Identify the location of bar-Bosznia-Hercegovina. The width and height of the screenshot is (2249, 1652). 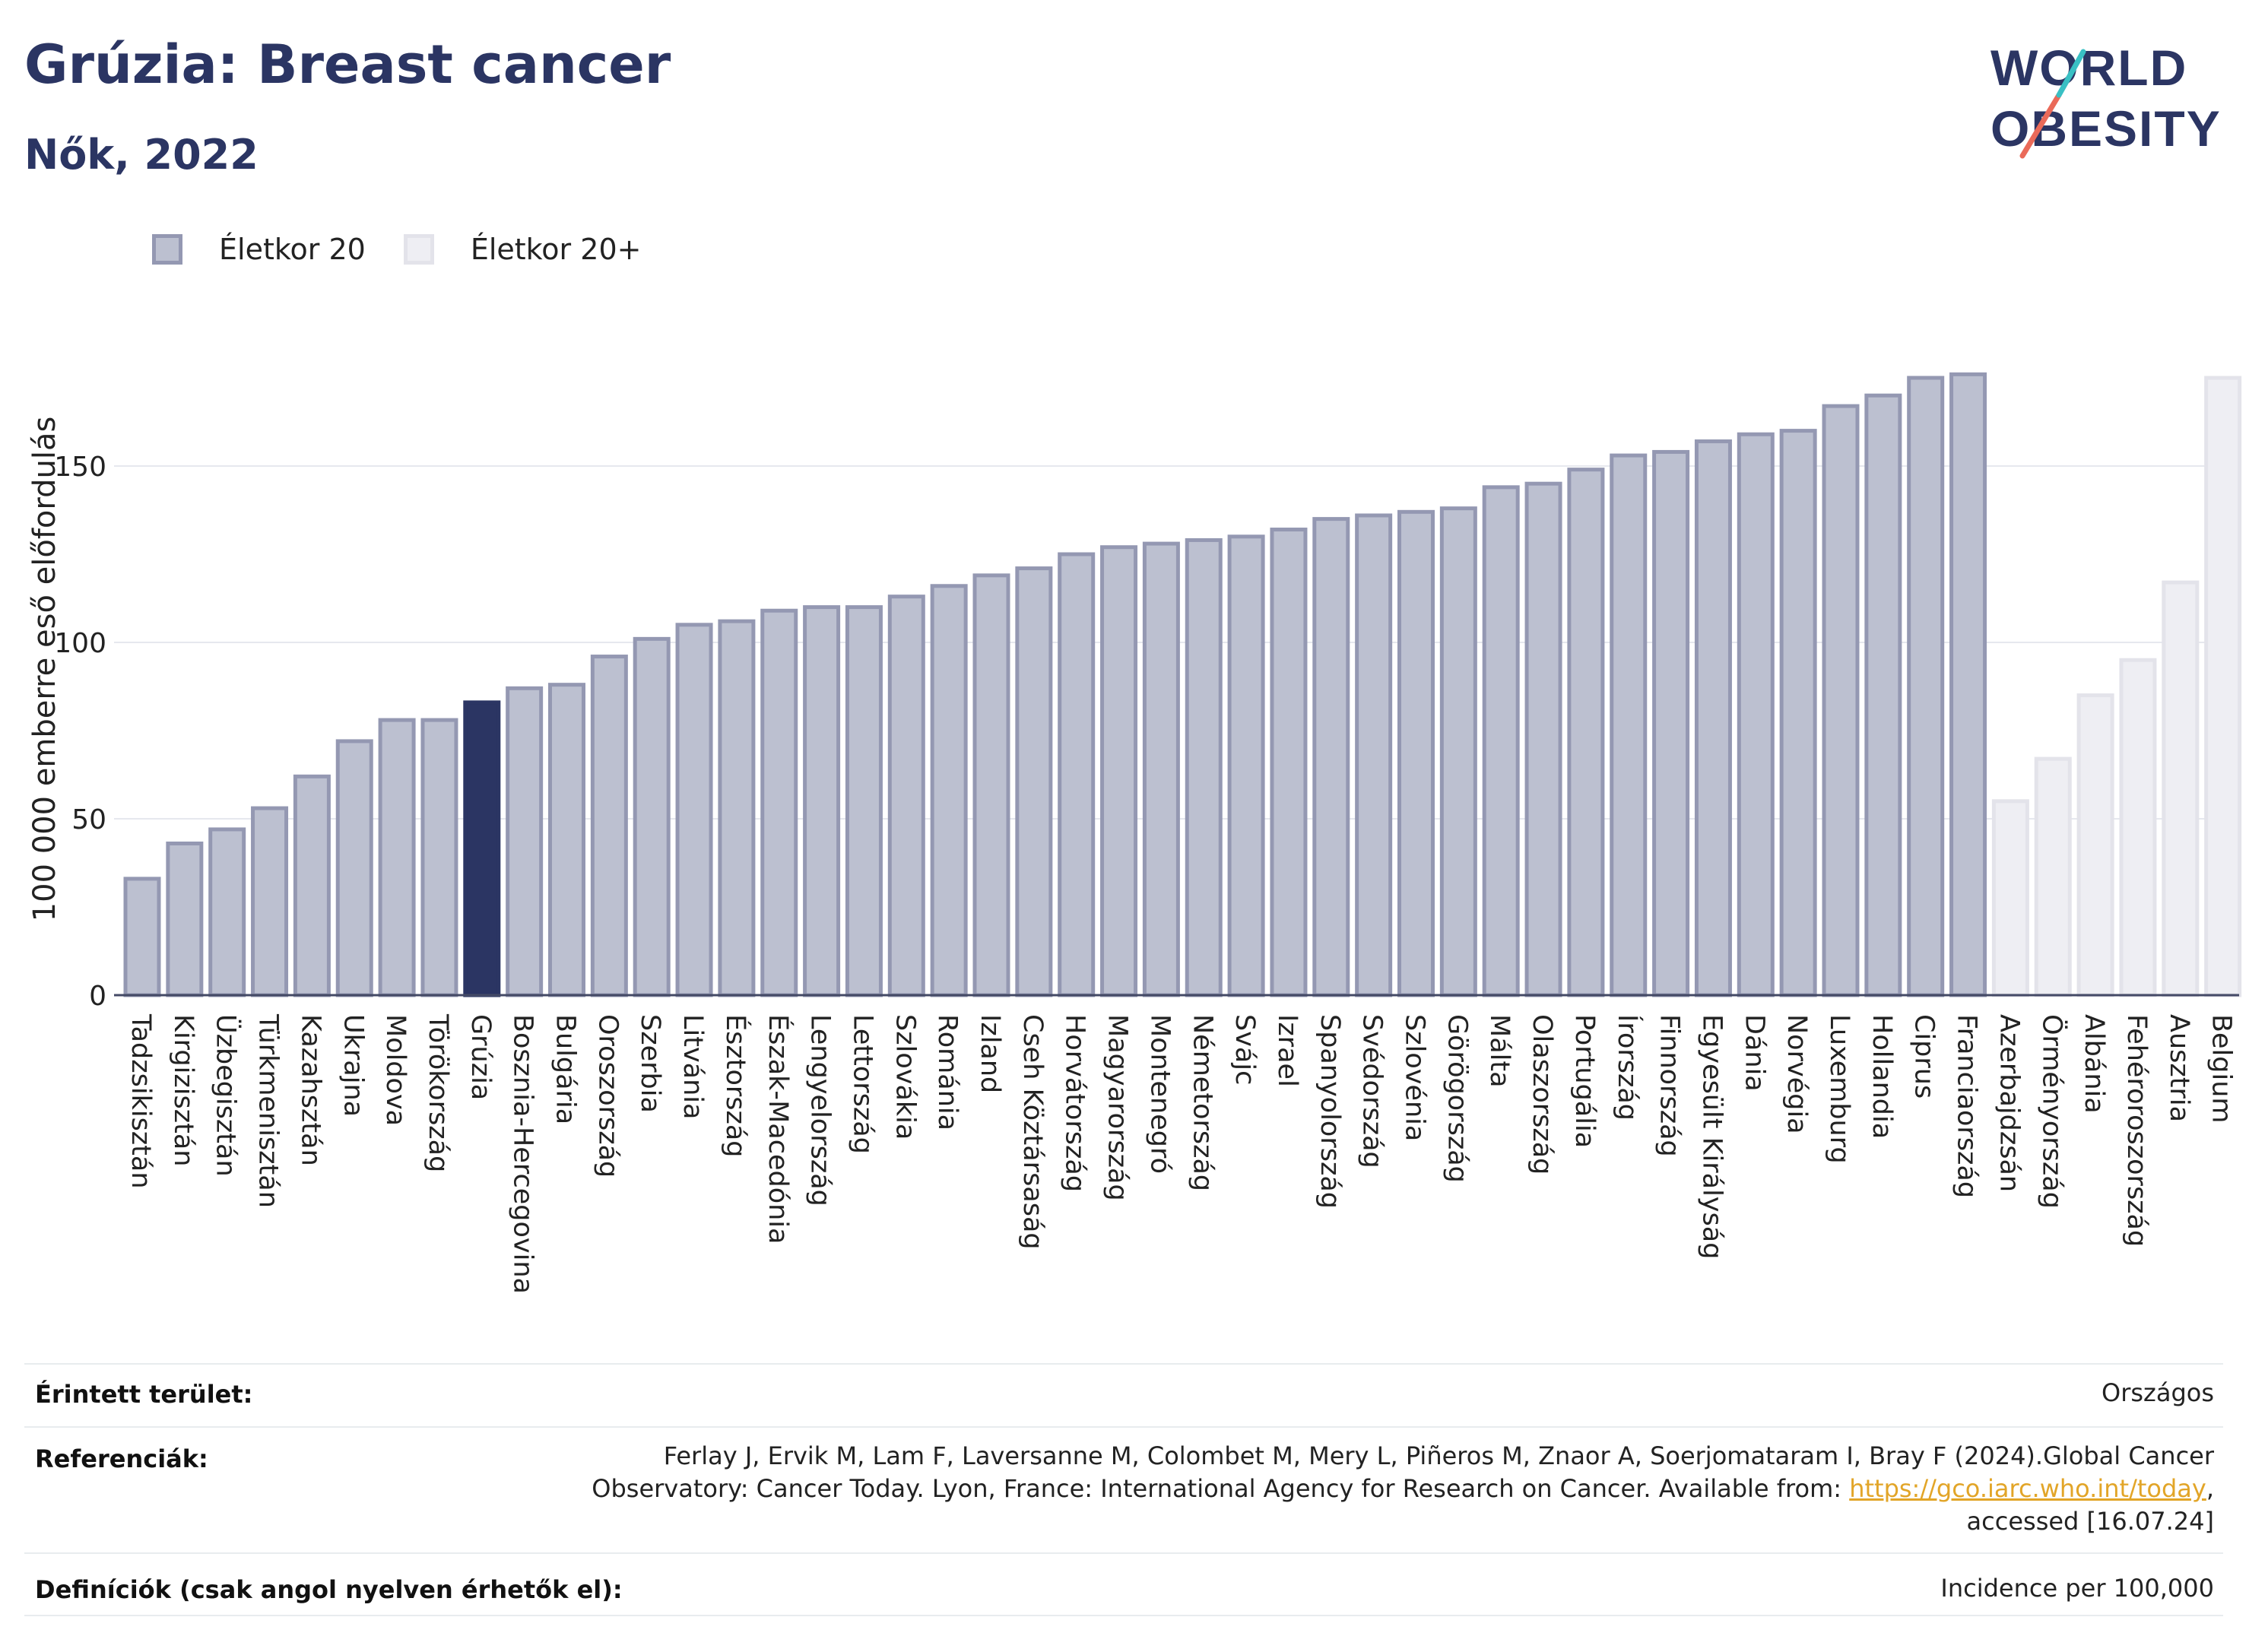
(525, 841).